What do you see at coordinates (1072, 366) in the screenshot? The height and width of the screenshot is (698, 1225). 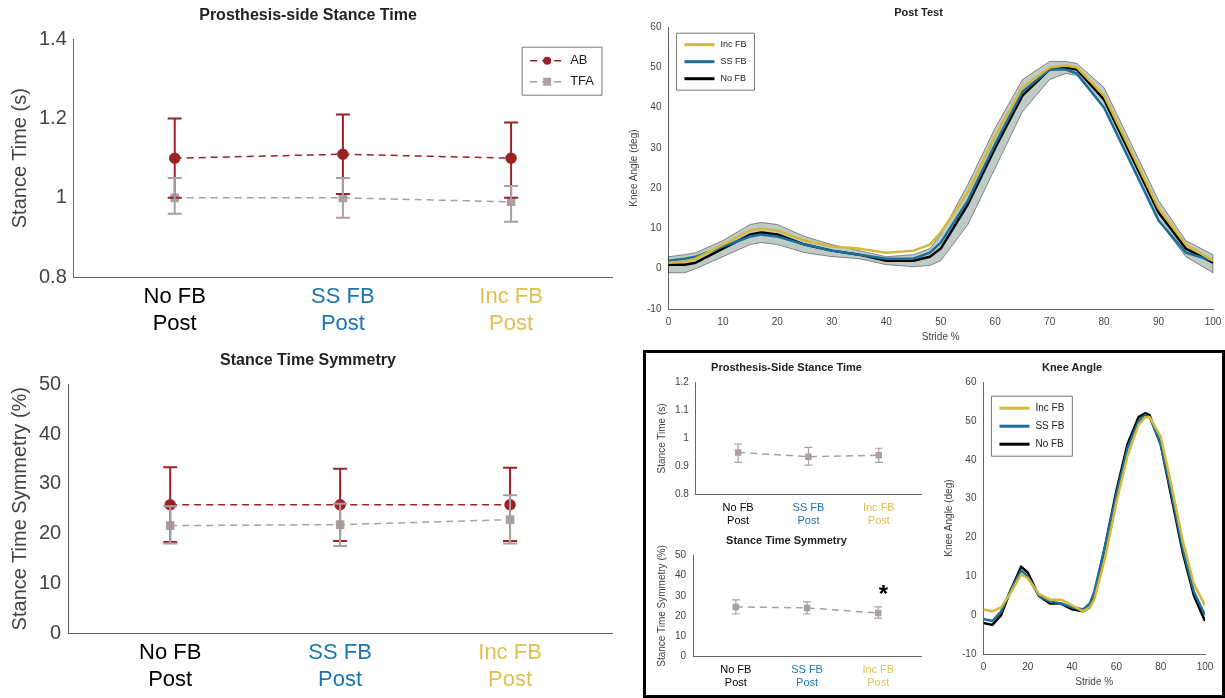 I see `chart-title: Knee Angle` at bounding box center [1072, 366].